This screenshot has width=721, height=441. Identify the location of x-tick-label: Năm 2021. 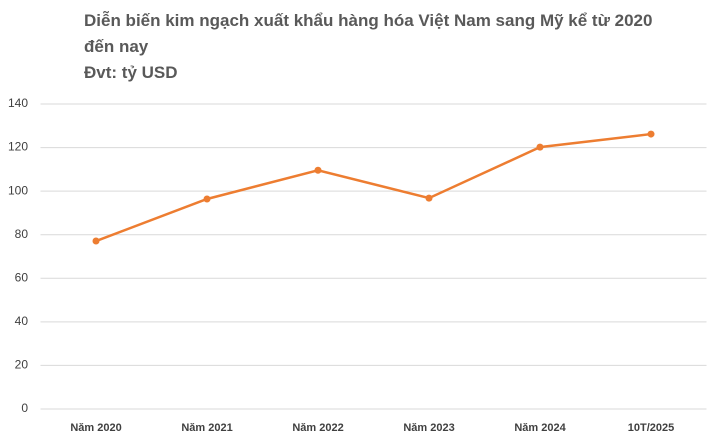
(206, 428).